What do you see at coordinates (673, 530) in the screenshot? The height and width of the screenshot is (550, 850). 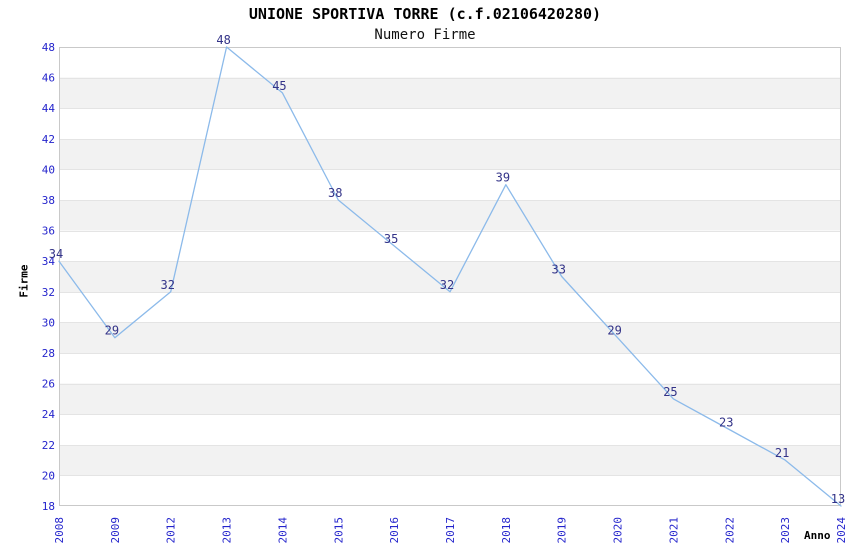 I see `x-tick-label: 2021` at bounding box center [673, 530].